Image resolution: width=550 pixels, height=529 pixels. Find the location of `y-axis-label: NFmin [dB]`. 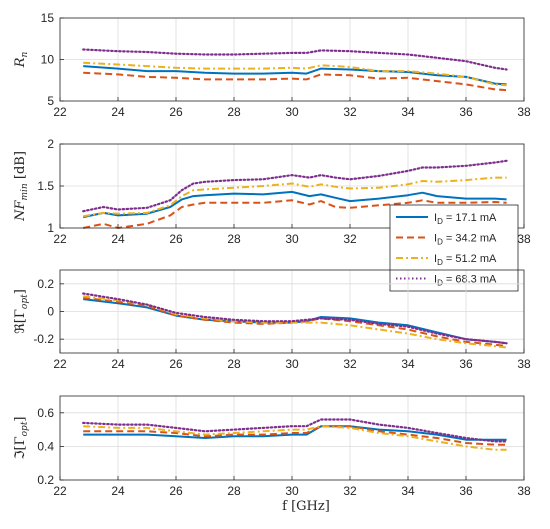

y-axis-label: NFmin [dB] is located at coordinates (21, 186).